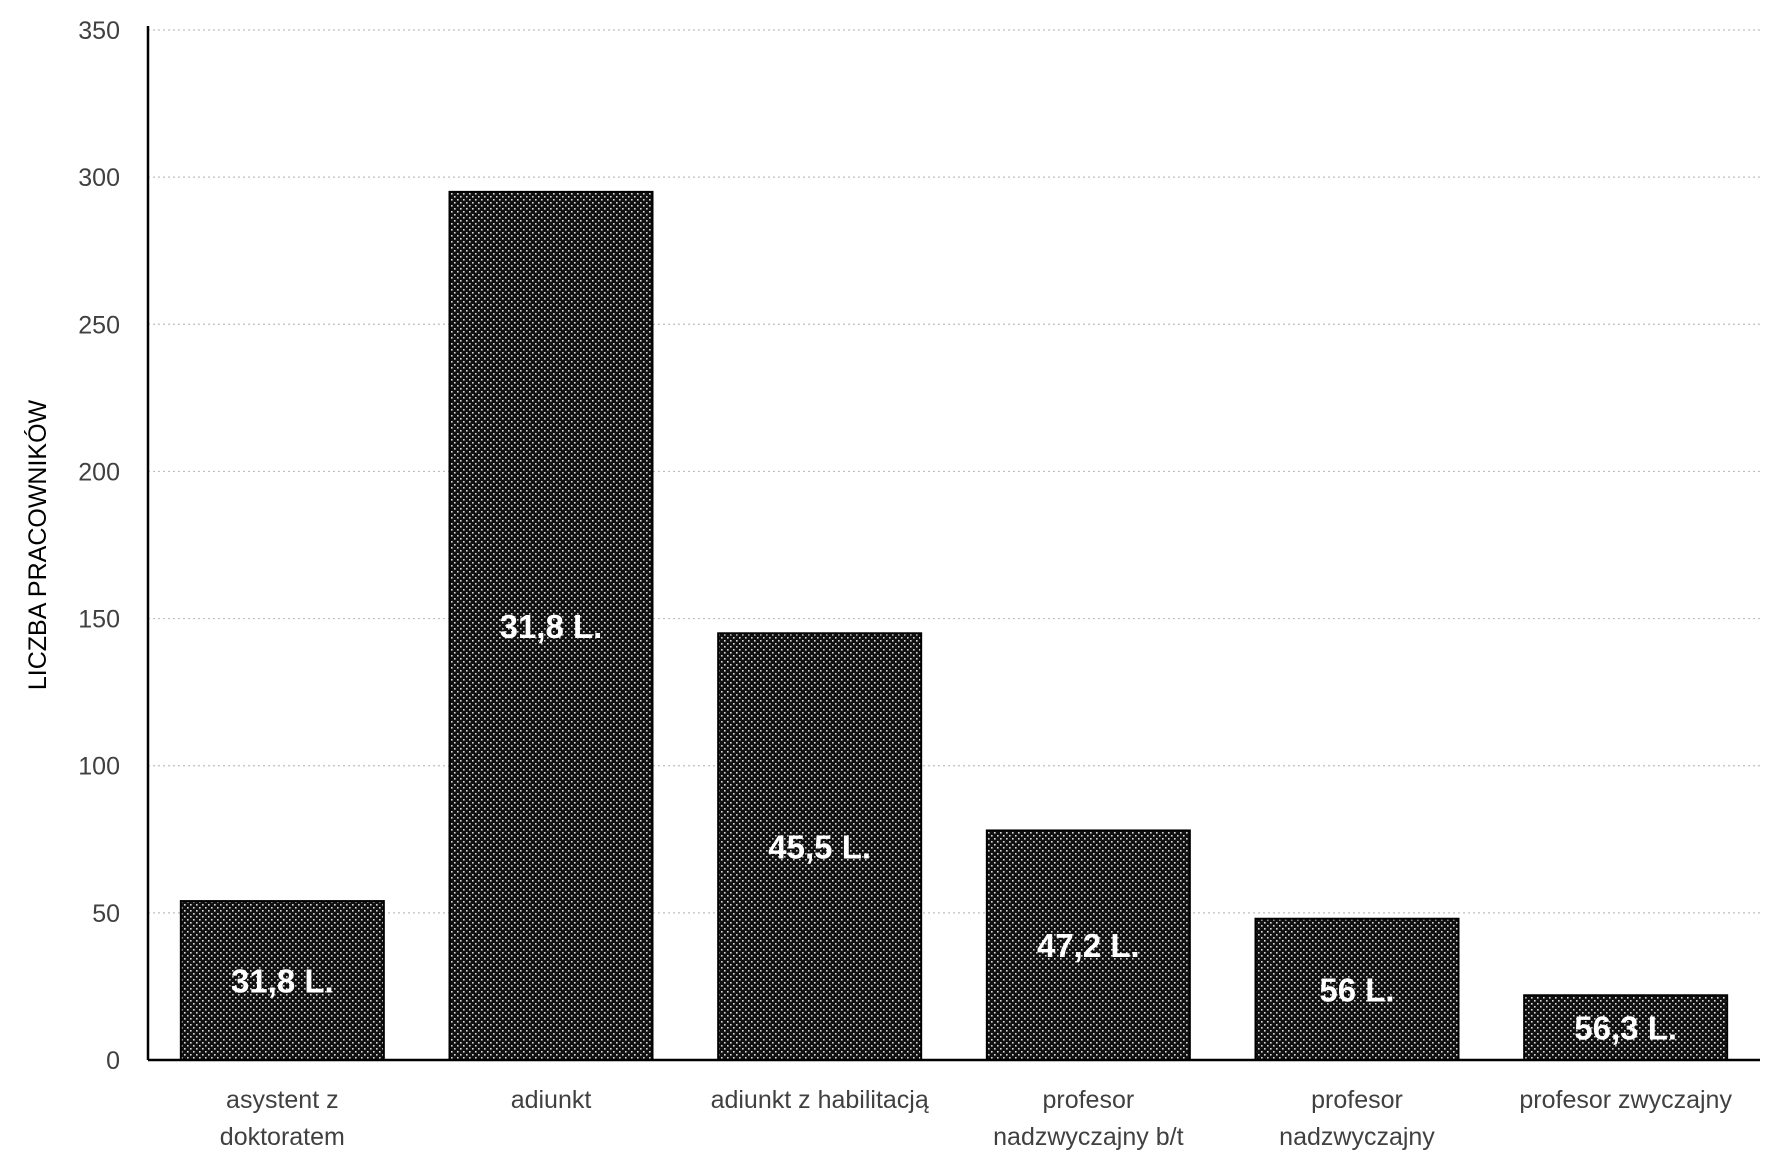 This screenshot has width=1772, height=1166. I want to click on x-category-label: adiunkt z habilitacją, so click(820, 1100).